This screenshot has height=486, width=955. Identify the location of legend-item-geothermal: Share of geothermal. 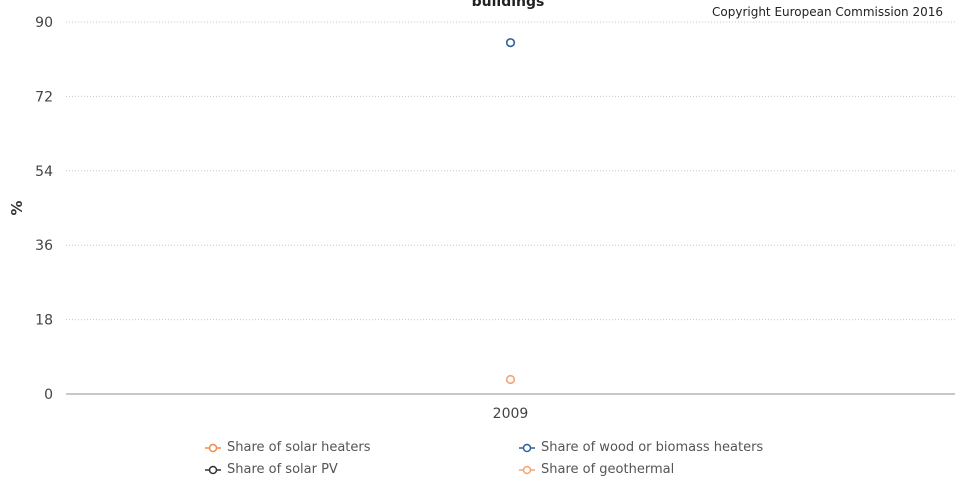
(679, 469).